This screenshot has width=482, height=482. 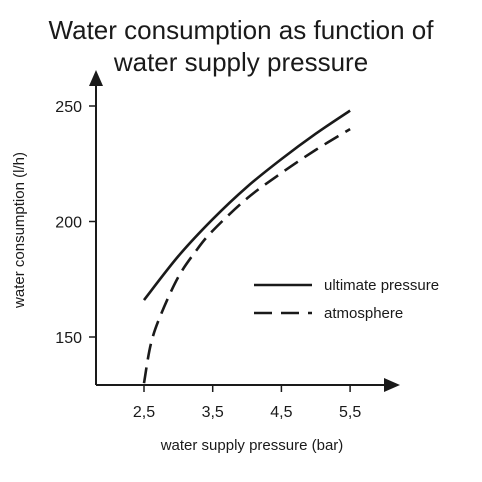 I want to click on legend-label: atmosphere, so click(x=363, y=313).